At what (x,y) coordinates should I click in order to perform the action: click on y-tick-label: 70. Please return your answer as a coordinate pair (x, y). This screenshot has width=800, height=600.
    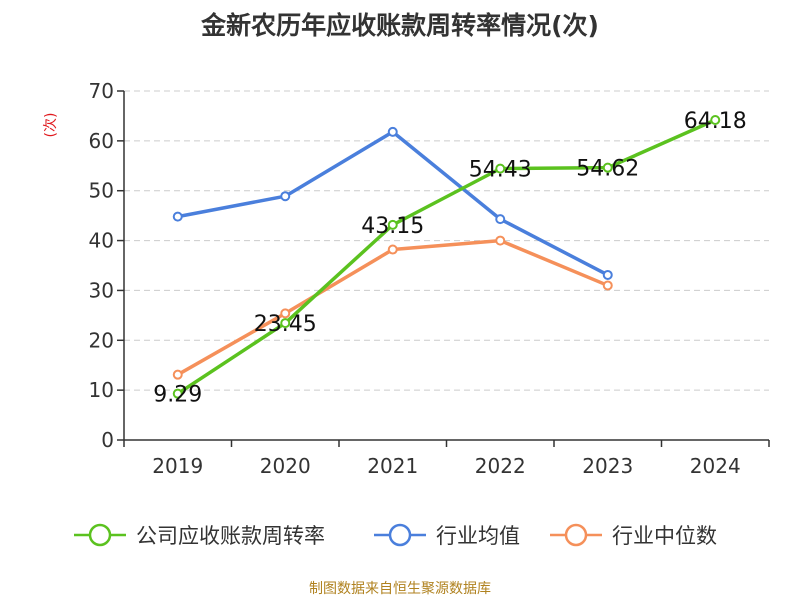
    Looking at the image, I should click on (101, 91).